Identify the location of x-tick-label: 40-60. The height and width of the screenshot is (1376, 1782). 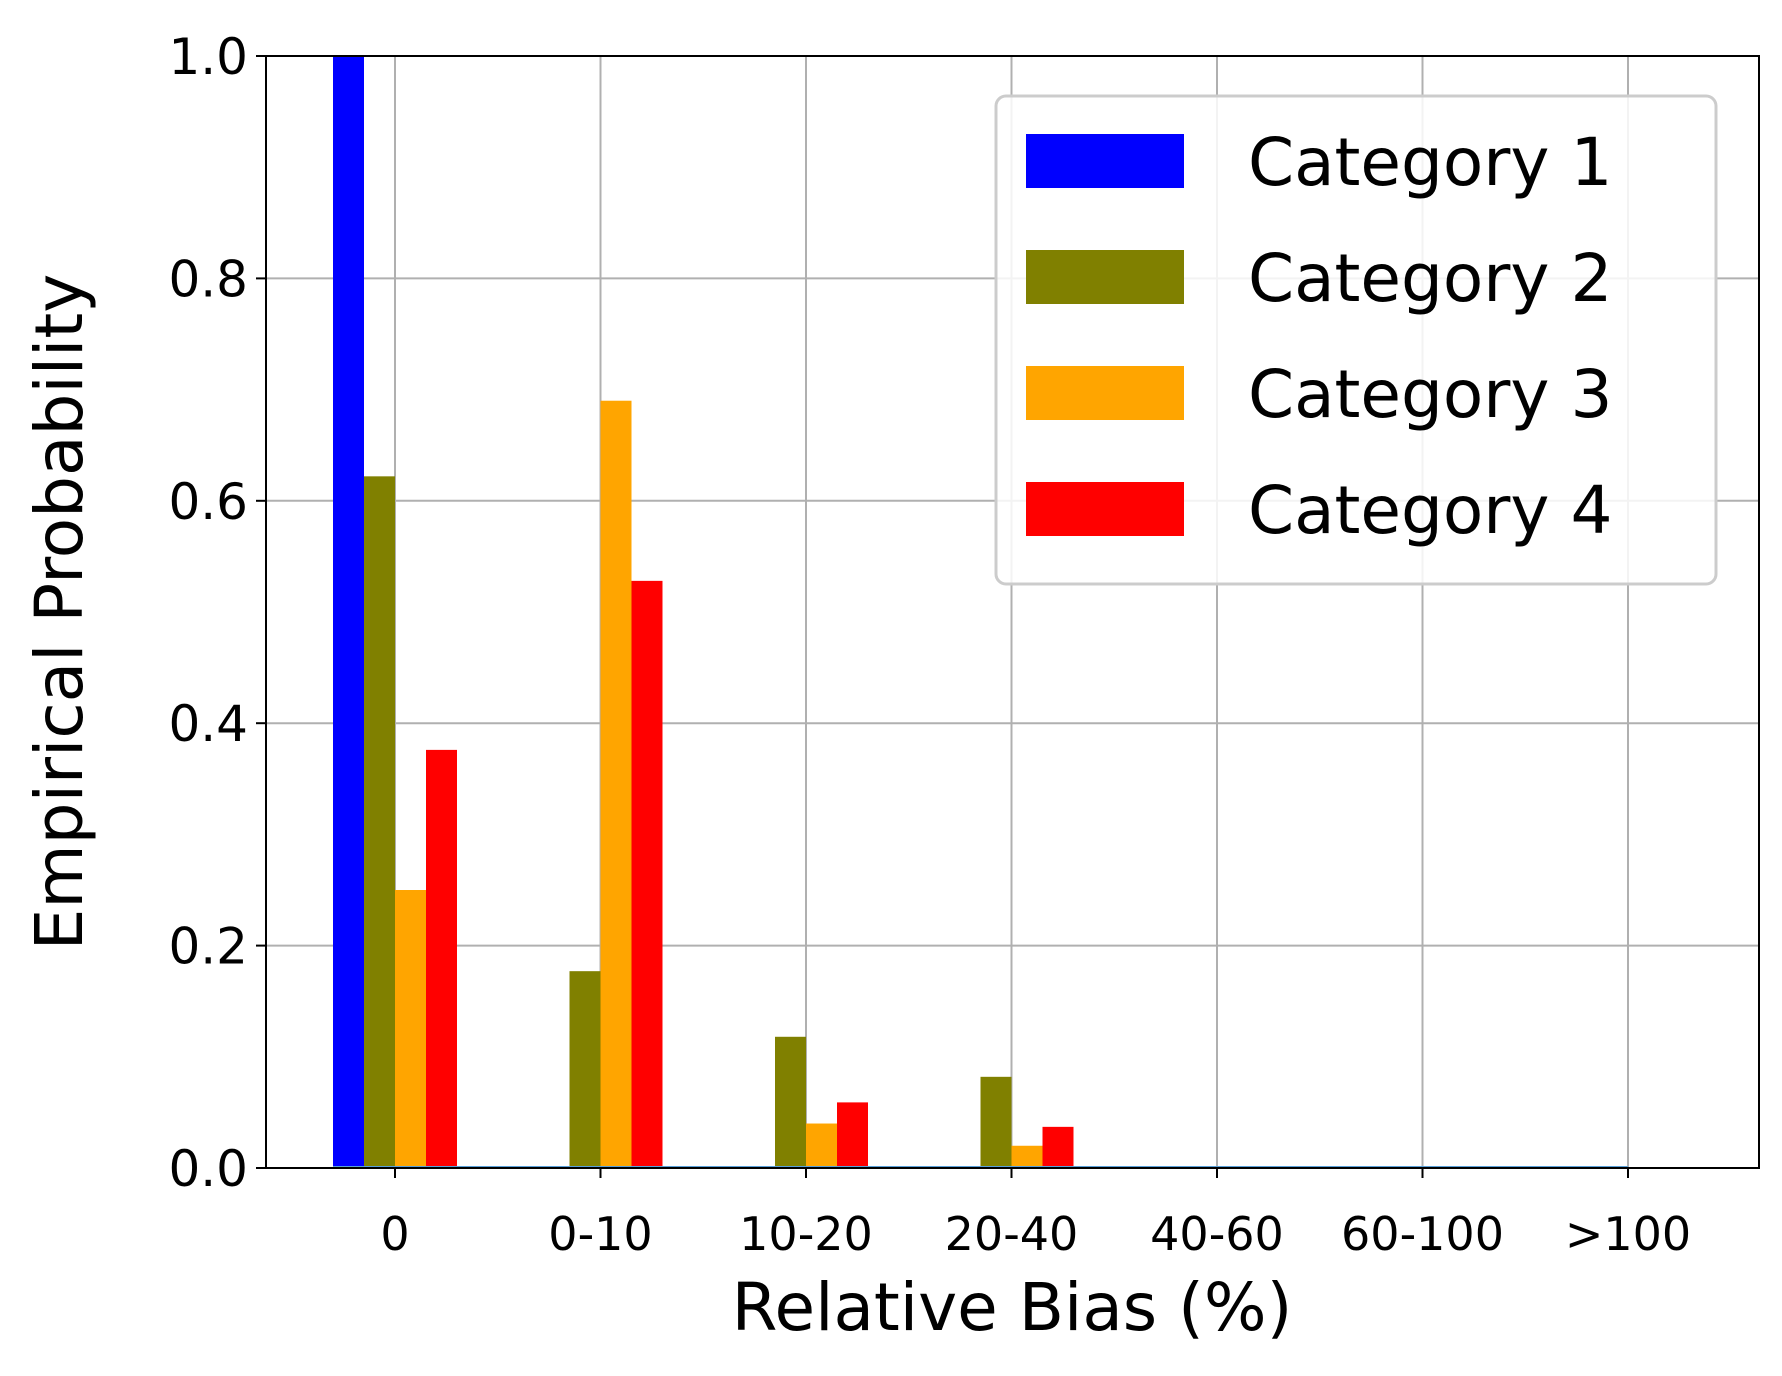
(1217, 1234).